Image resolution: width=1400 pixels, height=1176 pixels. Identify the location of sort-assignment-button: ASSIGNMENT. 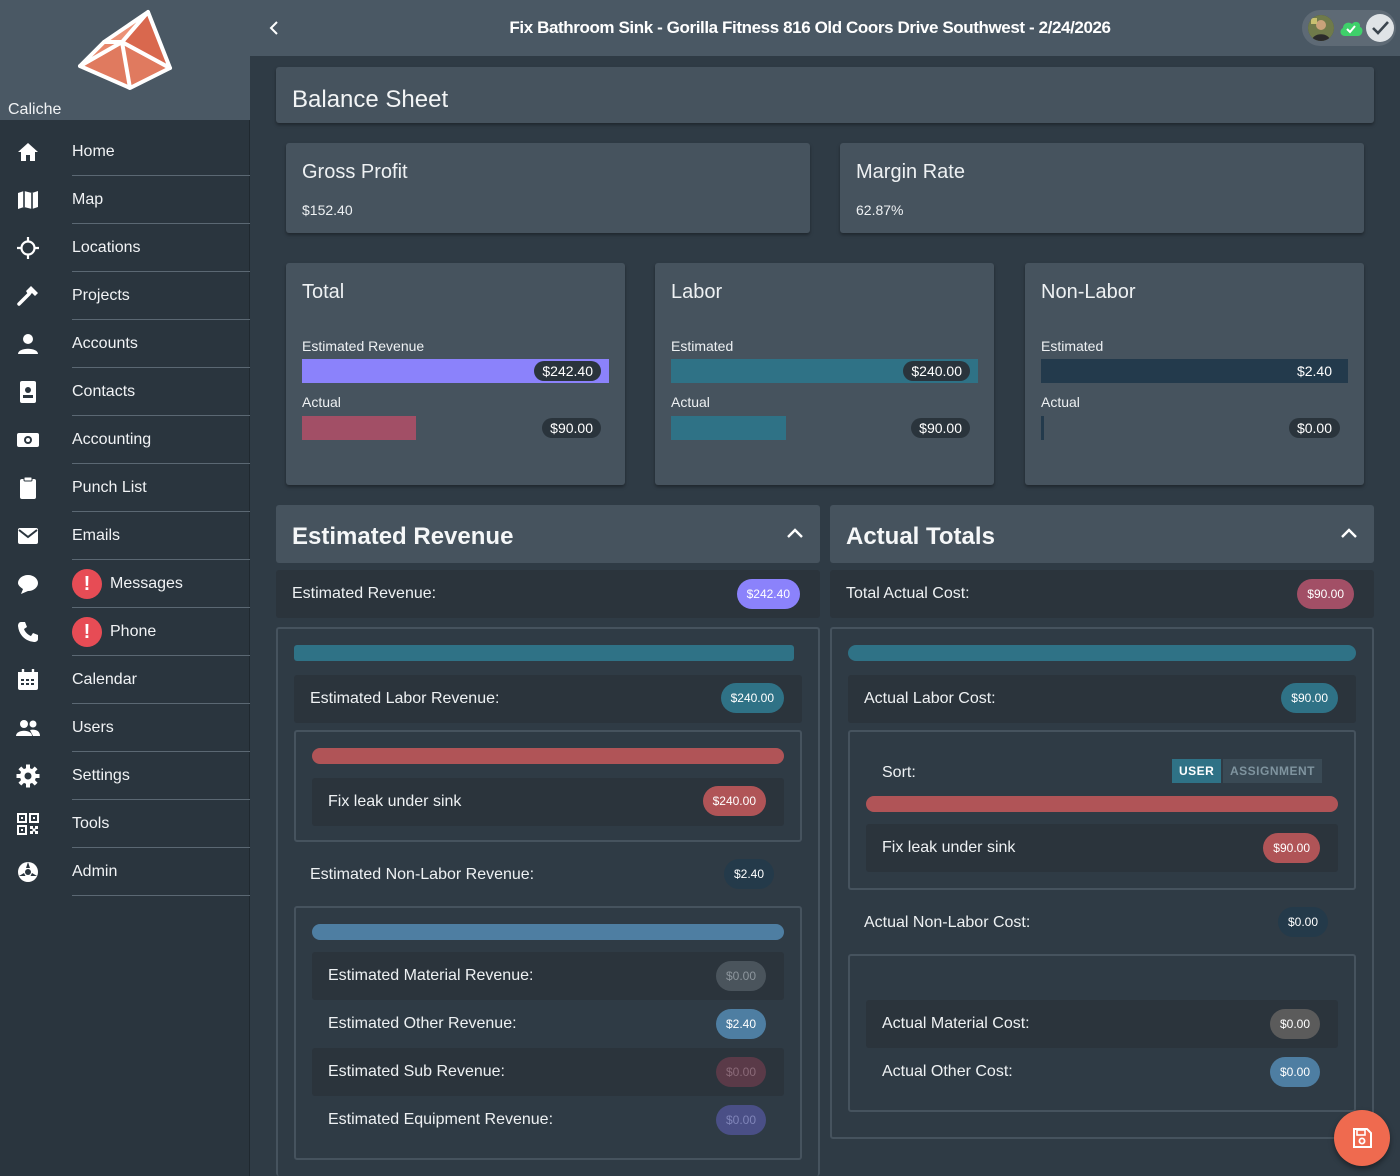
(1273, 771).